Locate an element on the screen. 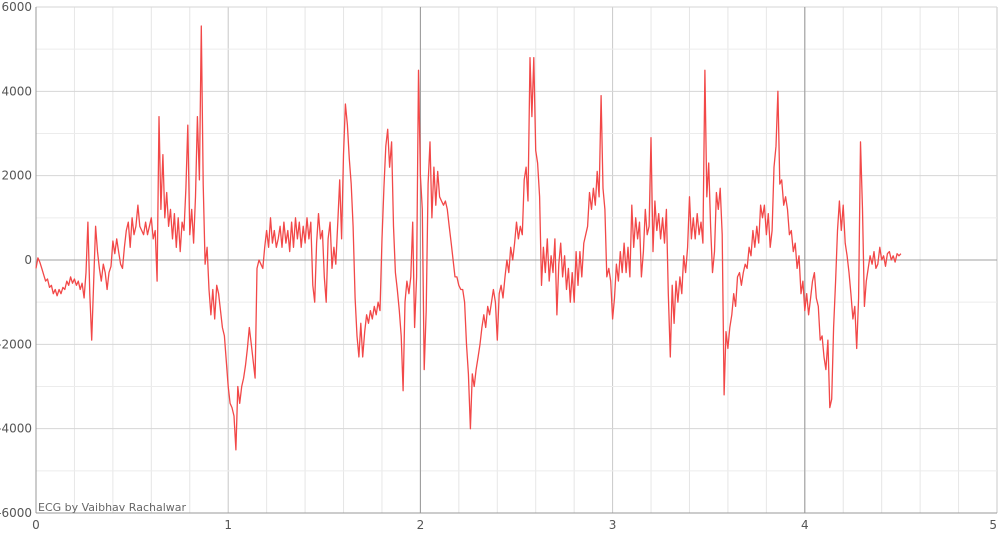  x-tick-label: 0 is located at coordinates (36, 525).